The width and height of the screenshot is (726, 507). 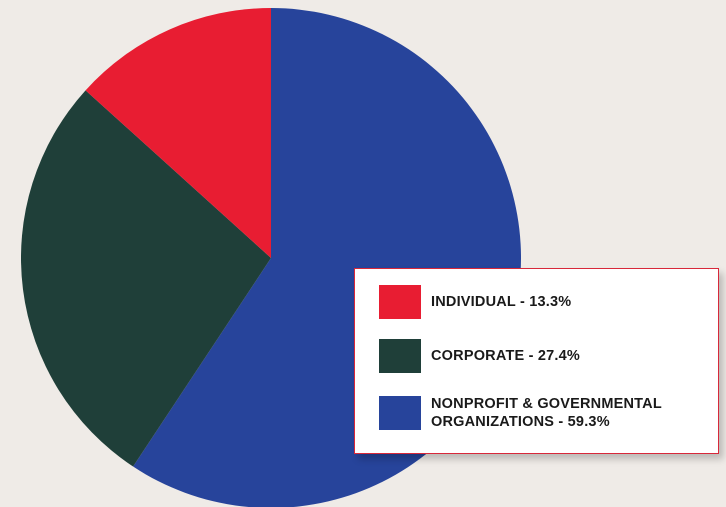 I want to click on legend-name-nonprofit-line1: NONPROFIT & GOVERNMENTAL, so click(x=546, y=404).